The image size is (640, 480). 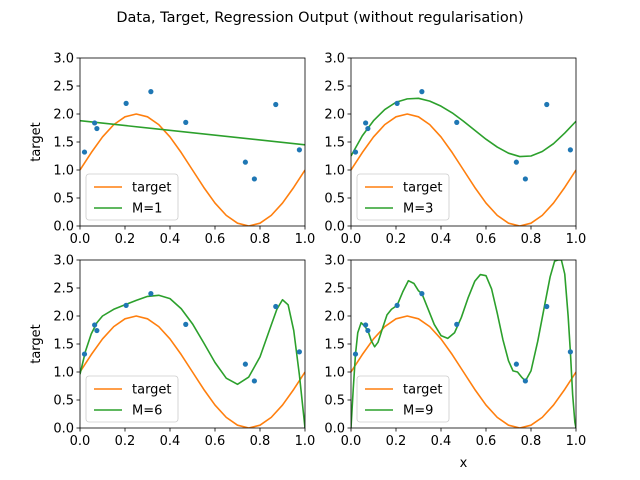 What do you see at coordinates (464, 463) in the screenshot?
I see `x-axis-label: x` at bounding box center [464, 463].